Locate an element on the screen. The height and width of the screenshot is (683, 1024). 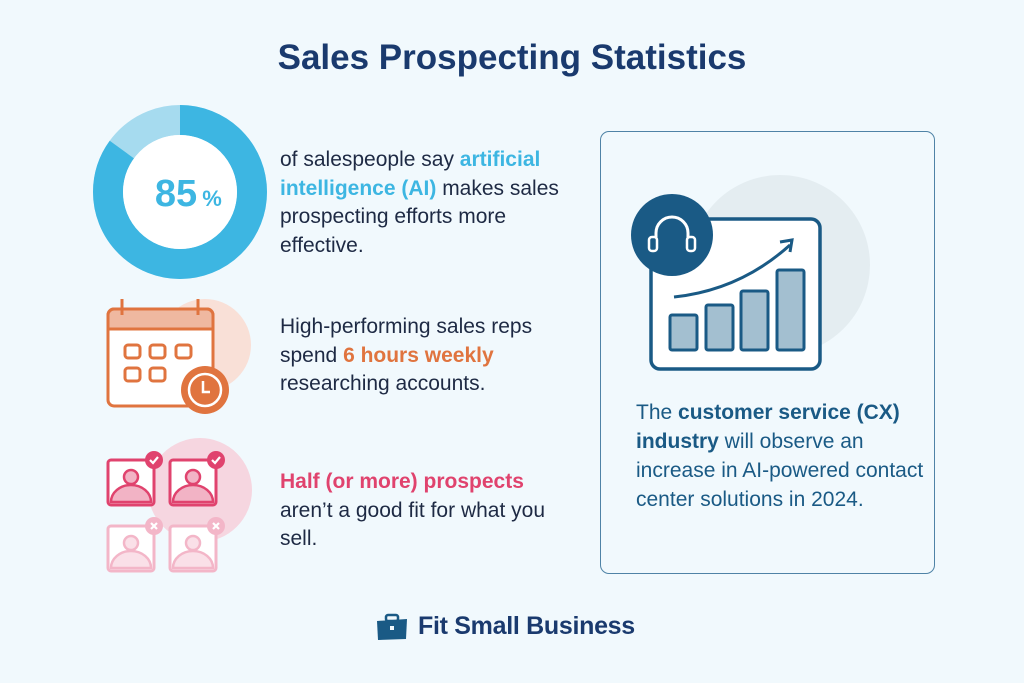
stat-text: of salespeople say is located at coordinates (370, 159).